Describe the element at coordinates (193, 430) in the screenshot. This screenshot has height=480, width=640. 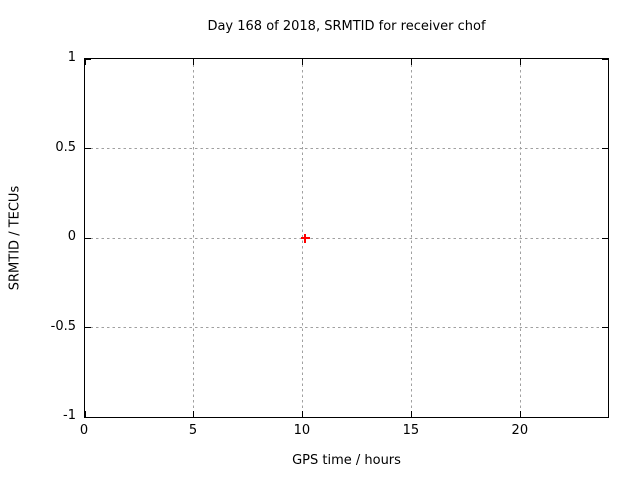
I see `x-tick-label: 5` at that location.